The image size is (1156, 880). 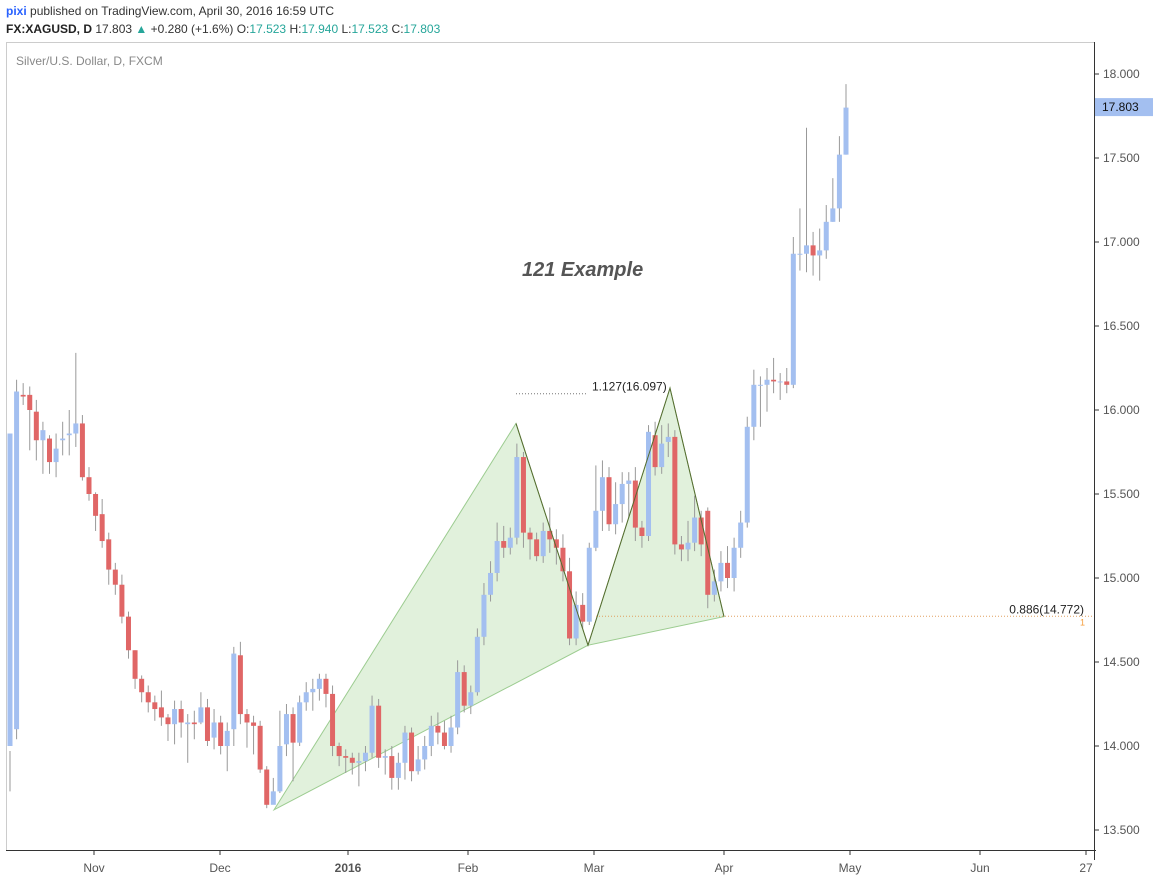 I want to click on time-tick-label: Feb, so click(x=468, y=868).